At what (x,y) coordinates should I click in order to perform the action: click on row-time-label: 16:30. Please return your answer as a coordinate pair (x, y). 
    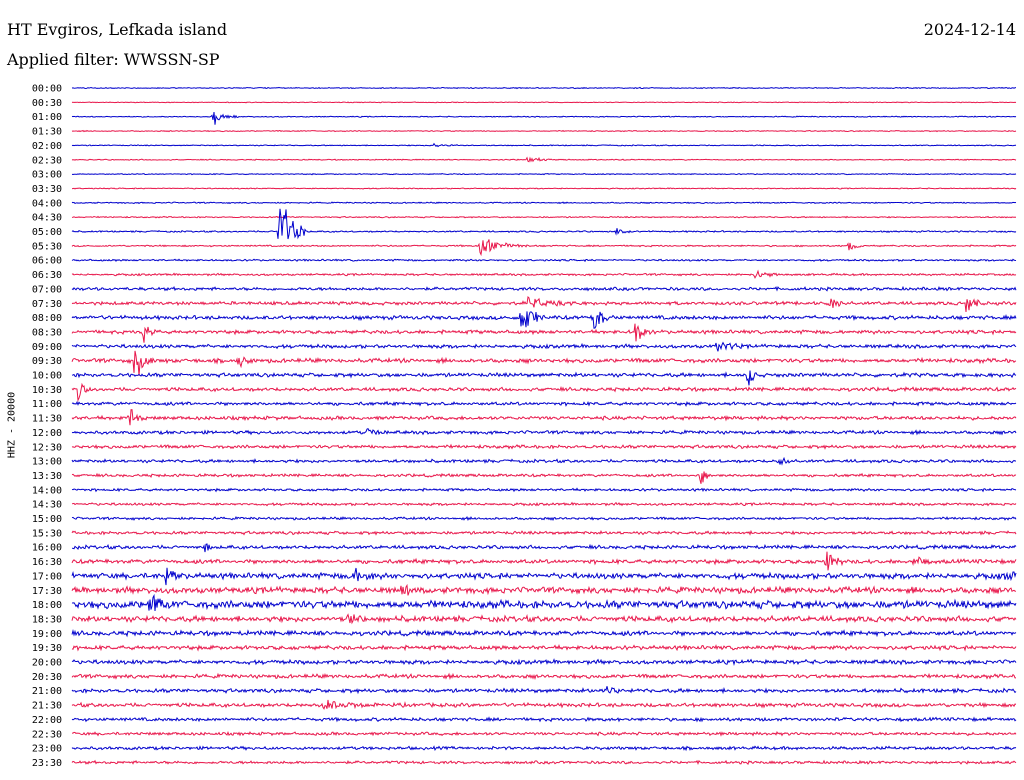
    Looking at the image, I should click on (47, 562).